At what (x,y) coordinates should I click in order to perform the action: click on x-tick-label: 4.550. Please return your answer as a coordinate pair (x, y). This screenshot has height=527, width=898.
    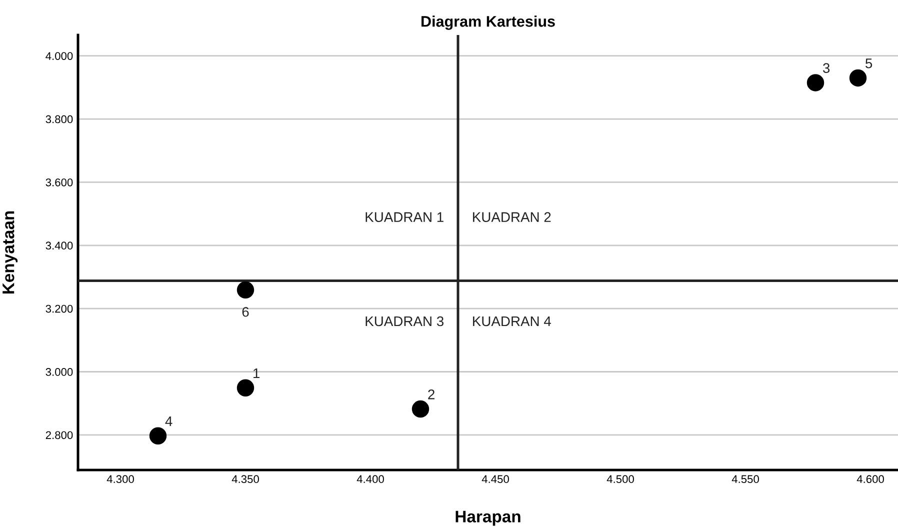
    Looking at the image, I should click on (745, 479).